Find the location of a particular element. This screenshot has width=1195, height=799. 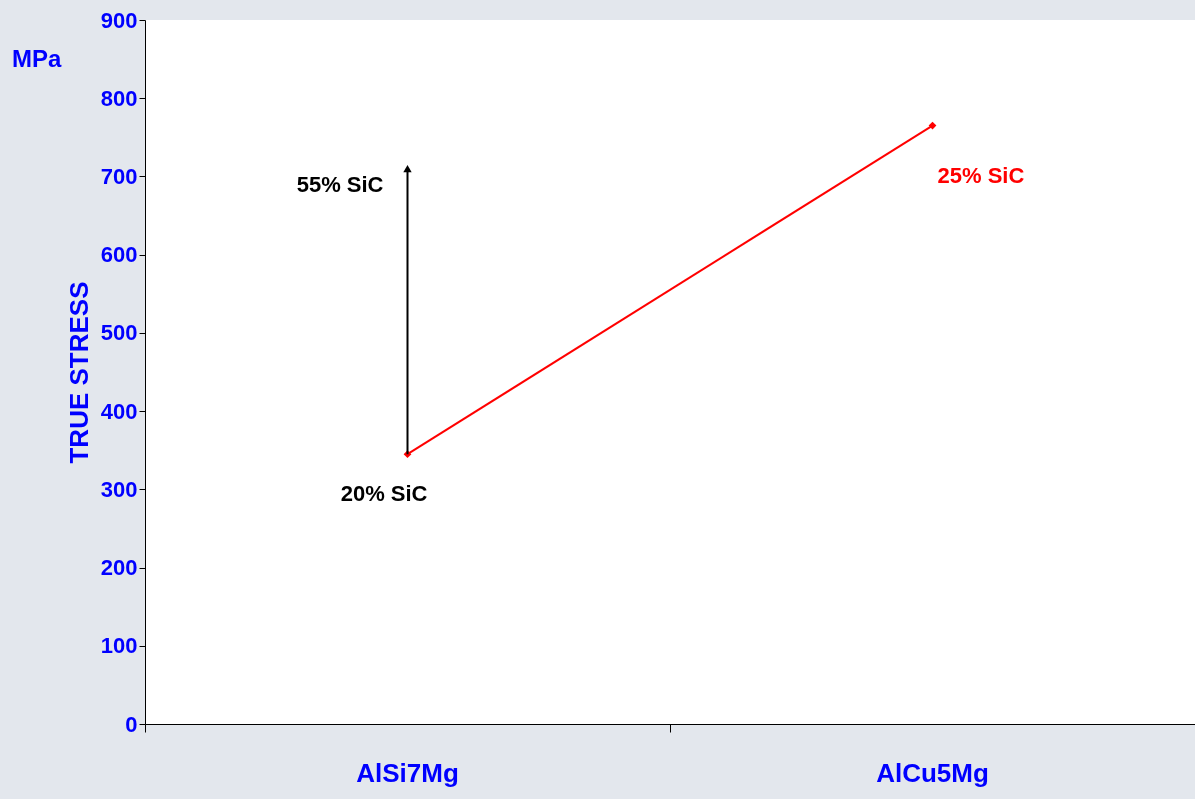

annotation: 25% SiC is located at coordinates (981, 175).